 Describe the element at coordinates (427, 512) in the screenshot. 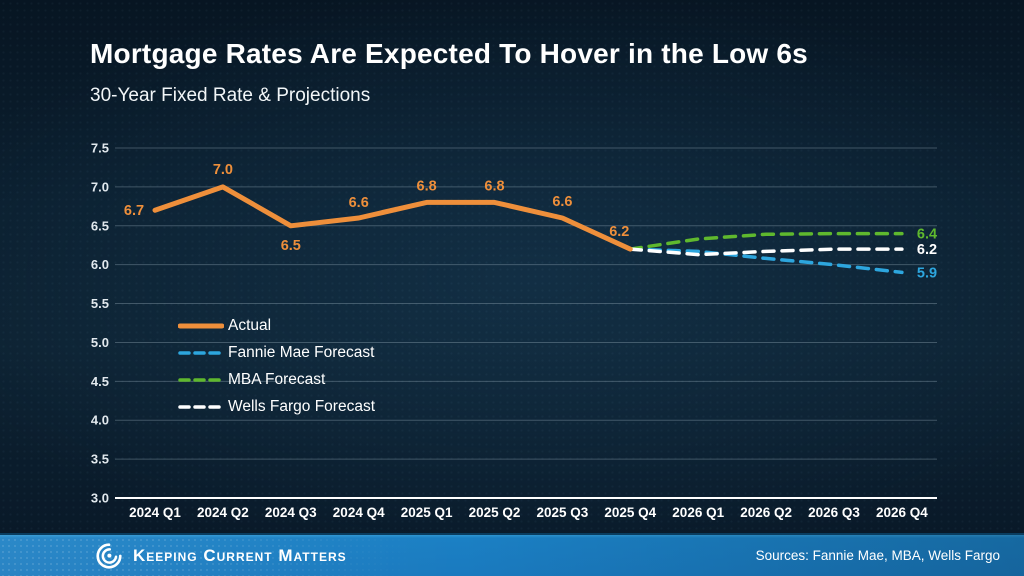

I see `svg-text: 2025 Q1` at that location.